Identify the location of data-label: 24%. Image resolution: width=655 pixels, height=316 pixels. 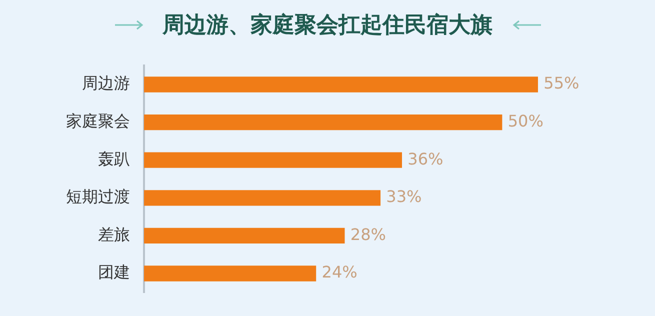
(340, 272).